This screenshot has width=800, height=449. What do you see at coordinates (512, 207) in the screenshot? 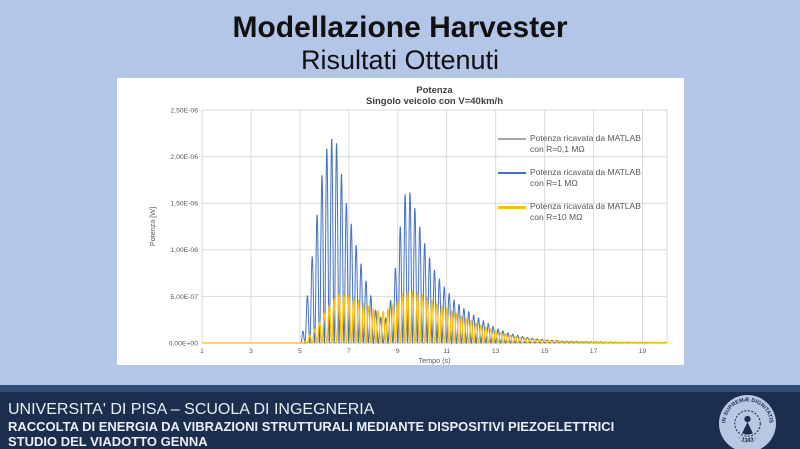
I see `legend-line-sample-yellow` at bounding box center [512, 207].